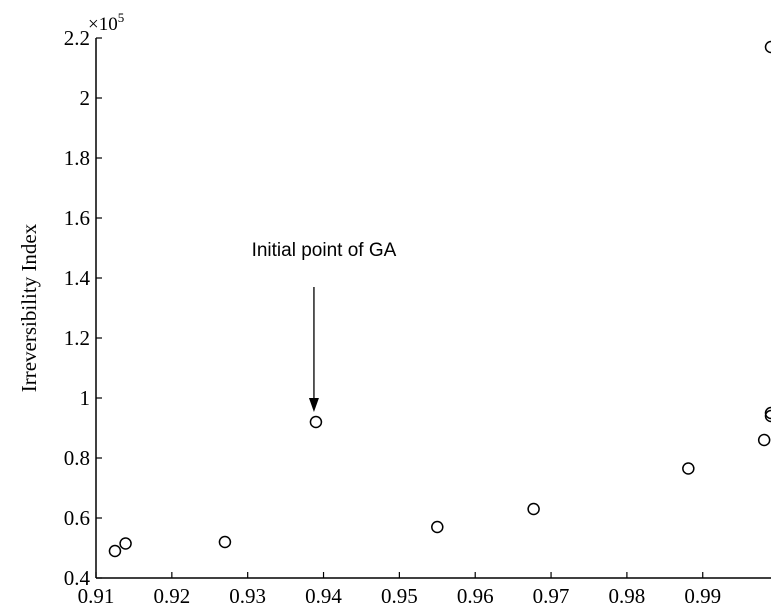 The height and width of the screenshot is (607, 771). I want to click on x-tick-label: 0.96, so click(475, 595).